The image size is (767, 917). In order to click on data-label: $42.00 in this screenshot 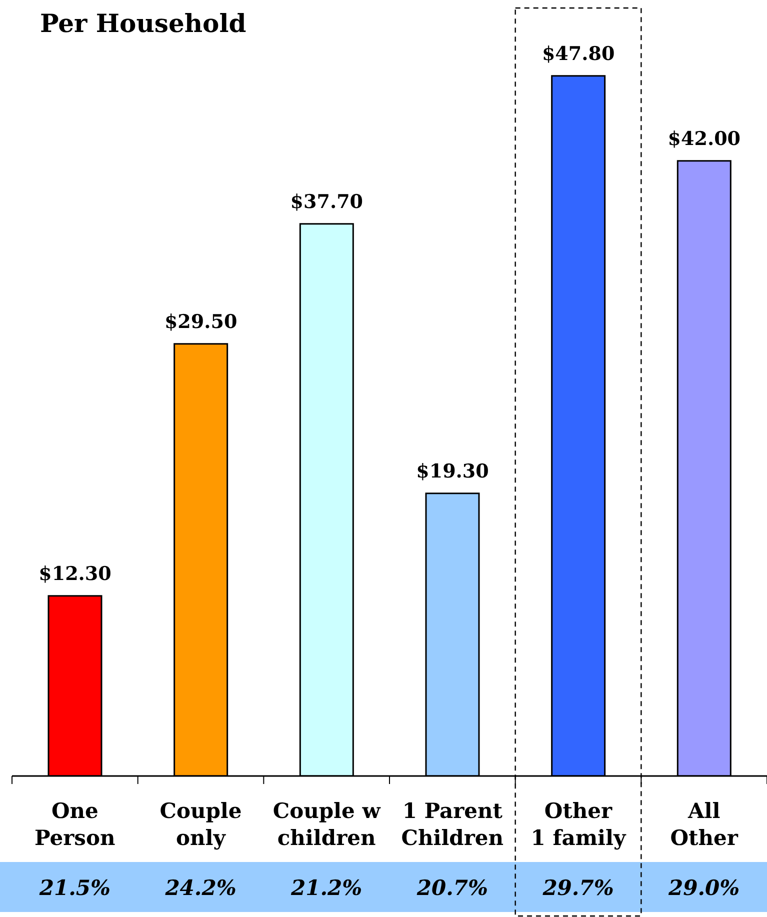, I will do `click(704, 139)`.